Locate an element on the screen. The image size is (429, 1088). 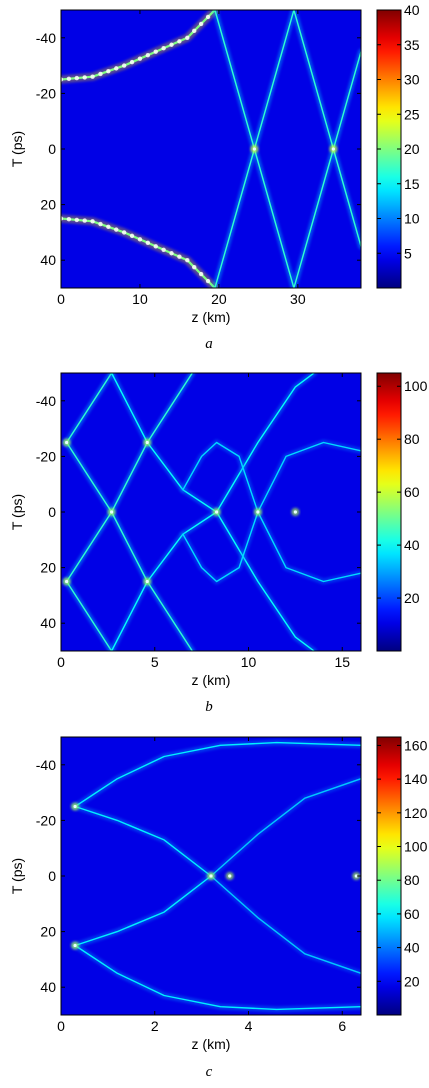
panel-caption: a is located at coordinates (209, 344).